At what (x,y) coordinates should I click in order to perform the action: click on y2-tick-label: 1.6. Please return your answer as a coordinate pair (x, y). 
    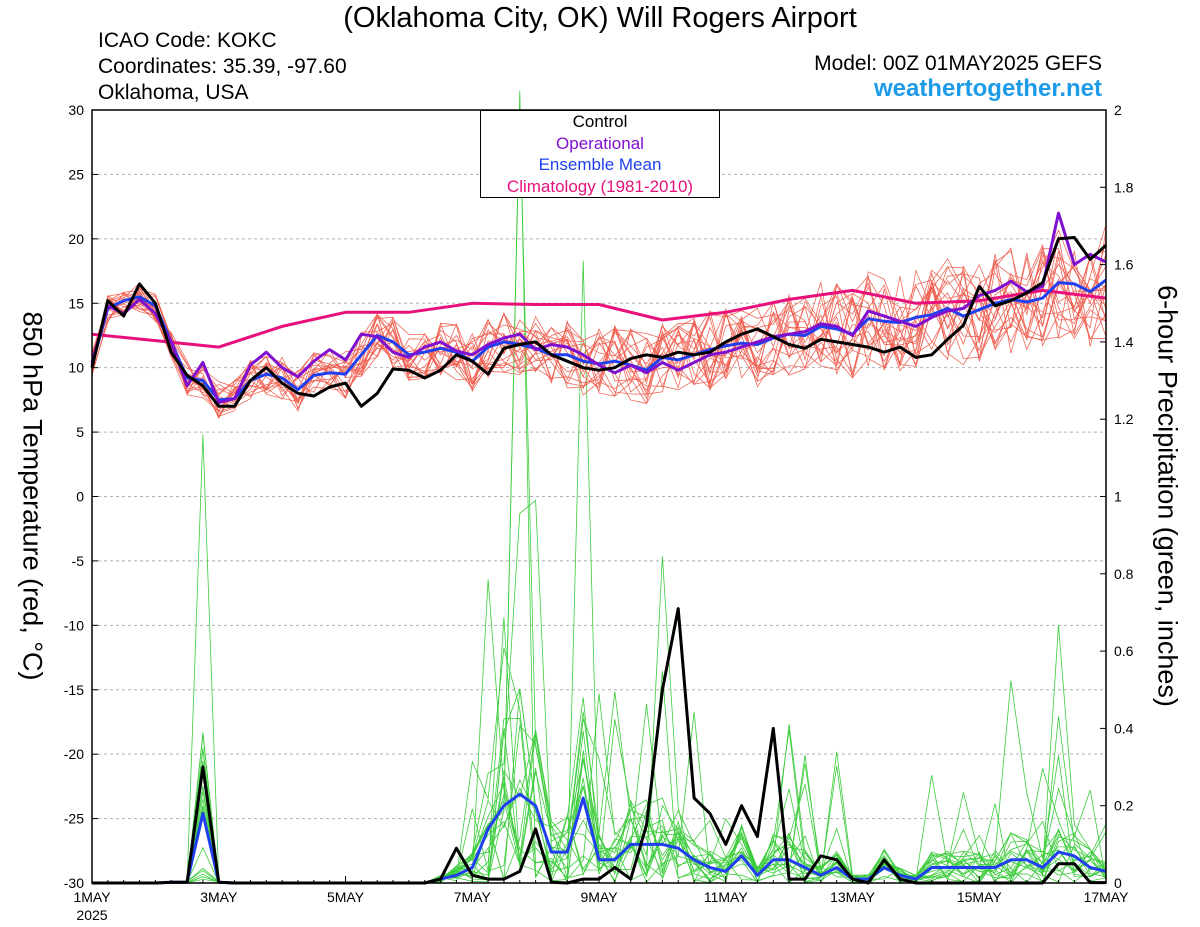
    Looking at the image, I should click on (1124, 265).